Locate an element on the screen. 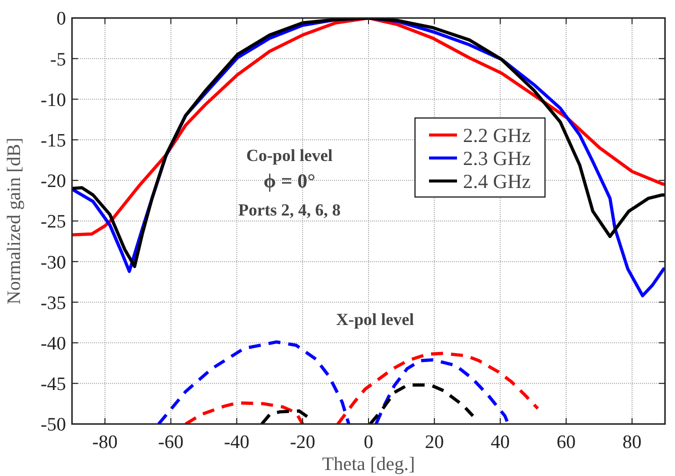 This screenshot has width=675, height=476. x-tick-label: 20 is located at coordinates (434, 442).